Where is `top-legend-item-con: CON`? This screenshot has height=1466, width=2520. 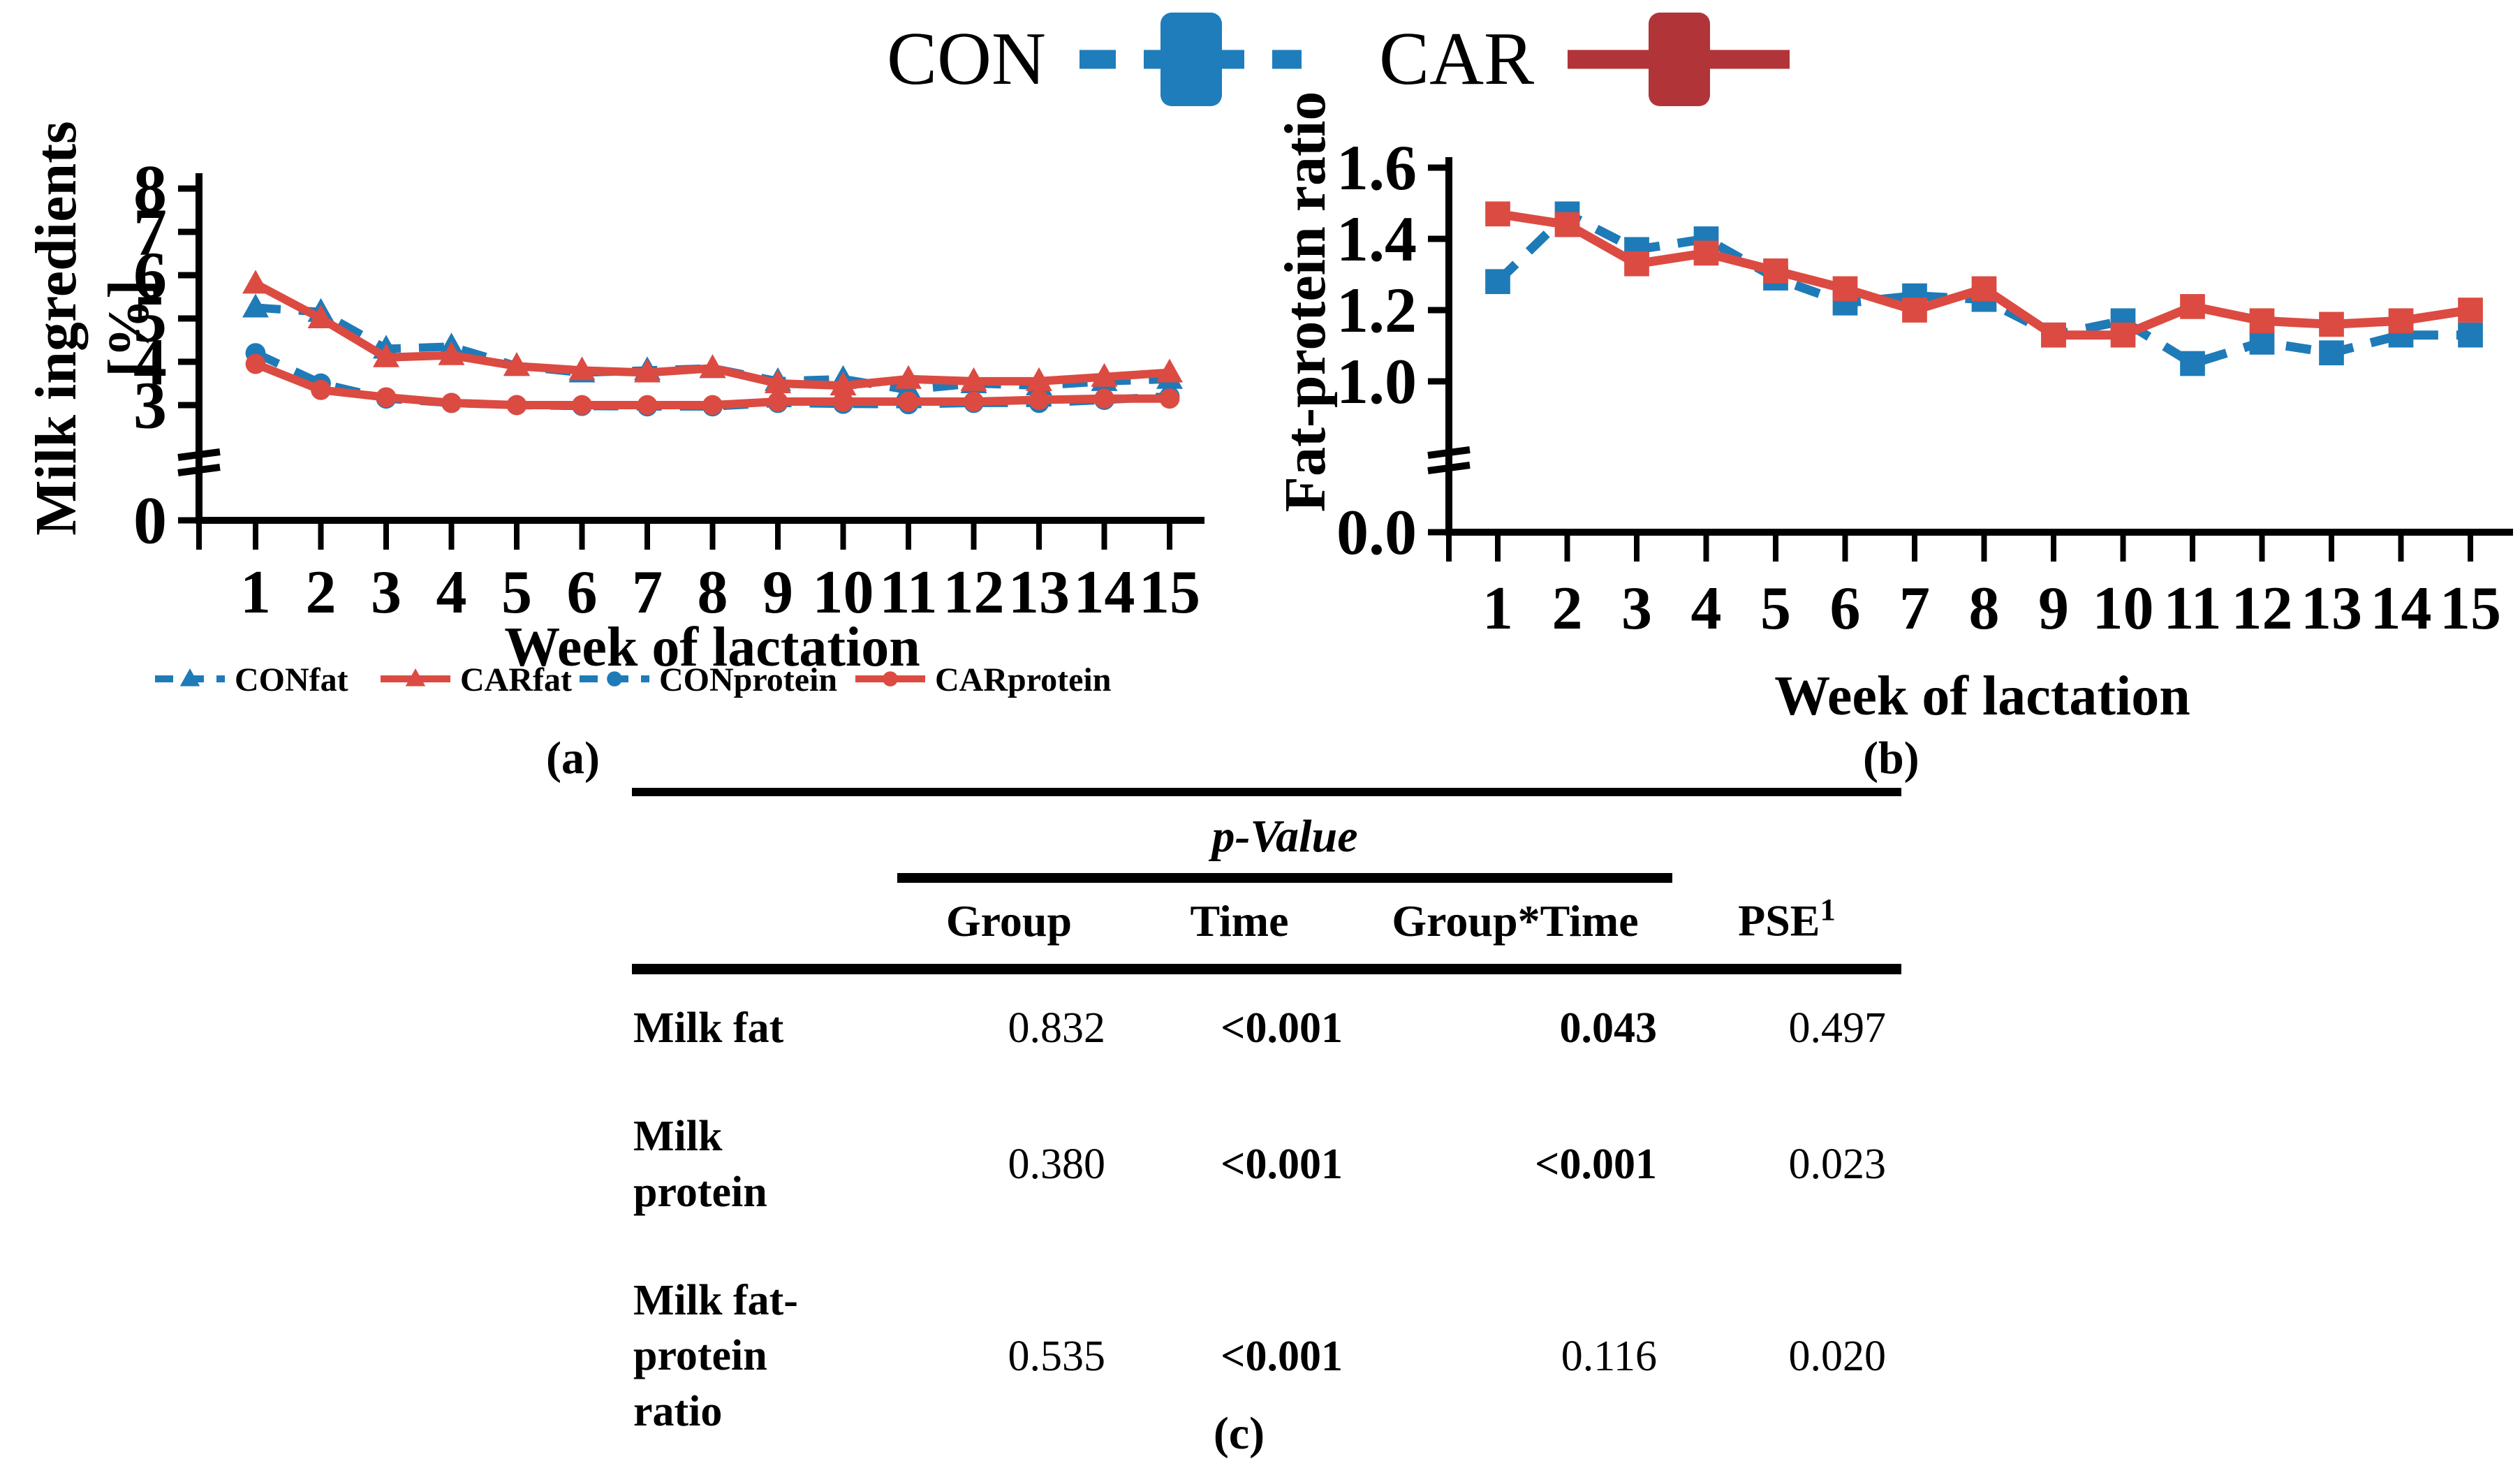 top-legend-item-con: CON is located at coordinates (1096, 59).